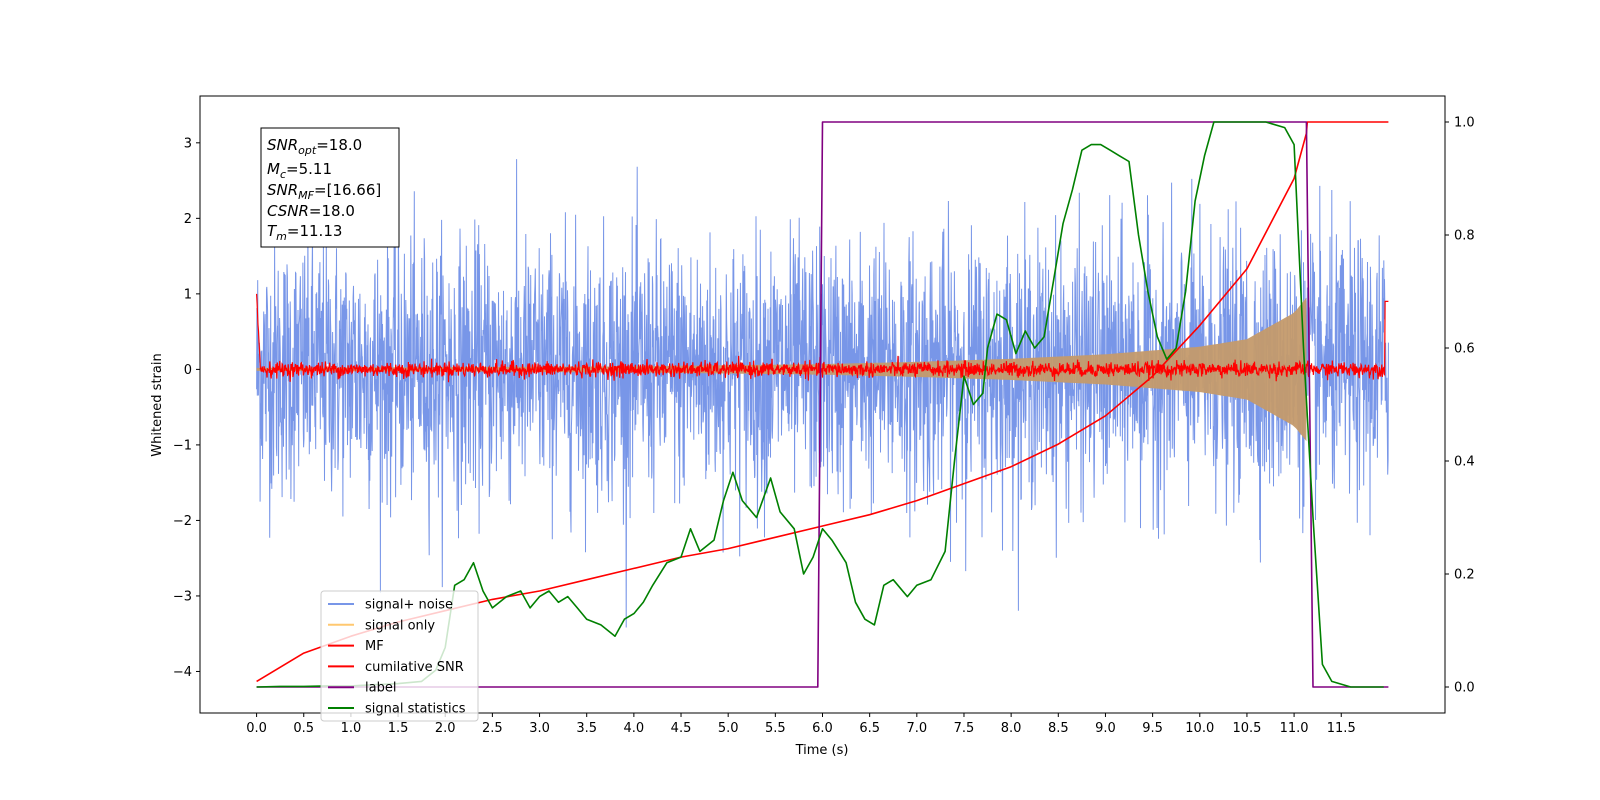  I want to click on y2-tick-label: 0.8, so click(1464, 235).